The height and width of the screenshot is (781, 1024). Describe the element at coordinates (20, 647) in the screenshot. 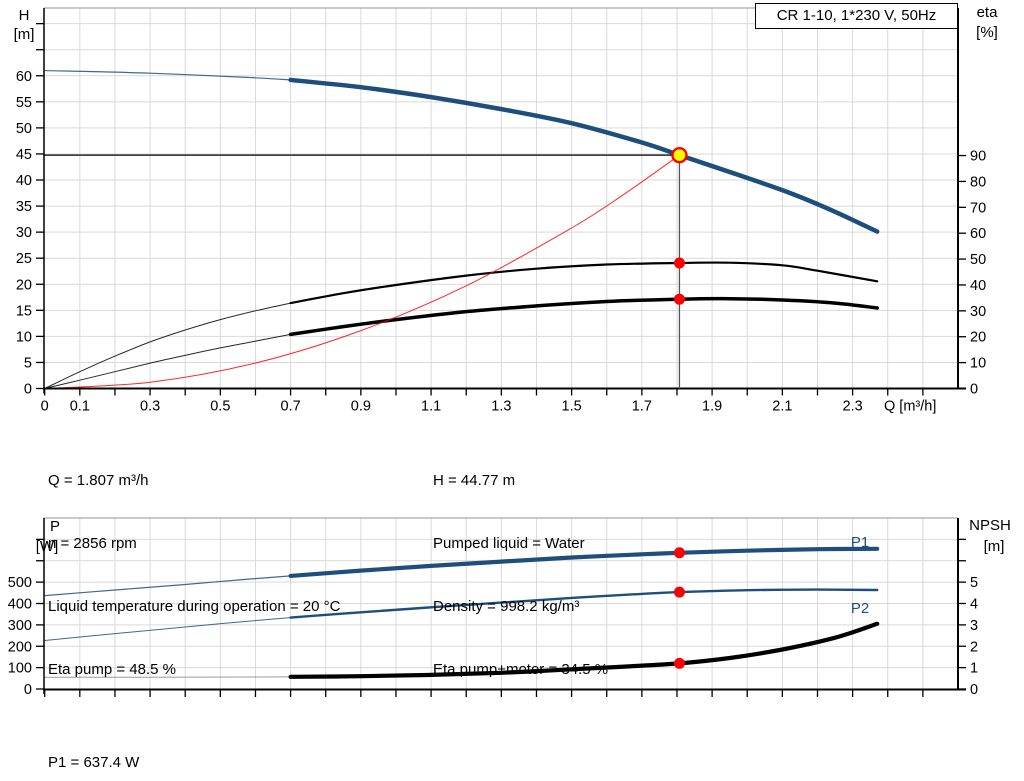

I see `p-tick-label: 200` at that location.